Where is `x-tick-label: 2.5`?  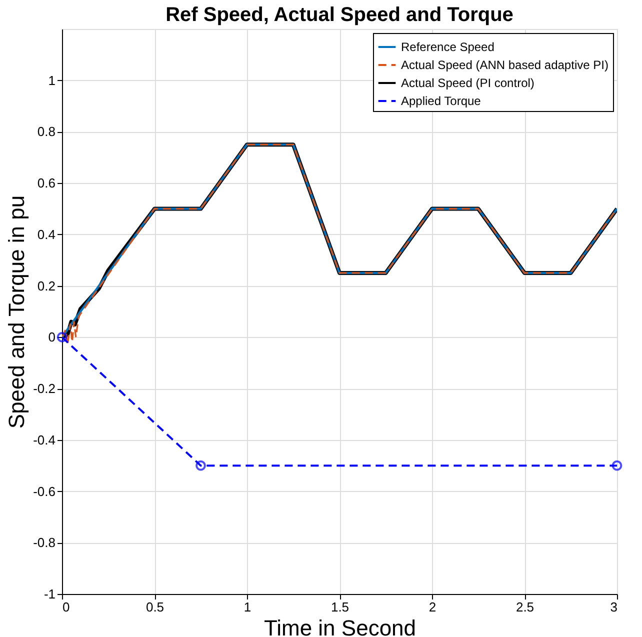 x-tick-label: 2.5 is located at coordinates (525, 607).